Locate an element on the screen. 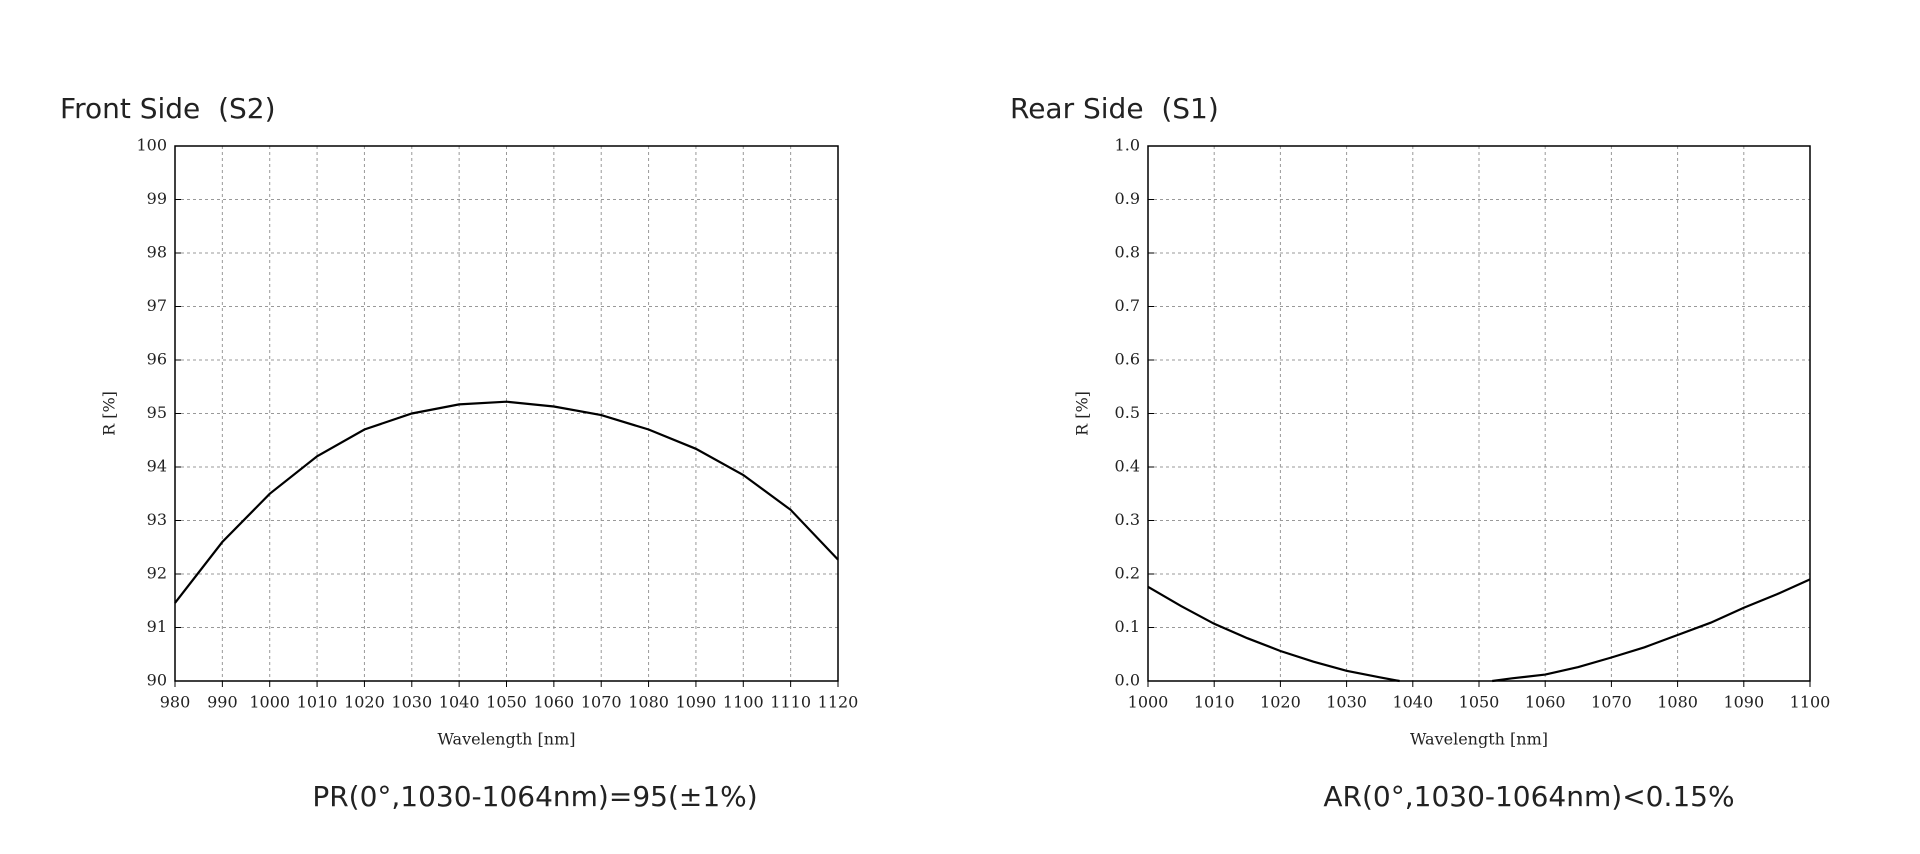 Image resolution: width=1920 pixels, height=854 pixels. y-tick-label: 98 is located at coordinates (157, 252).